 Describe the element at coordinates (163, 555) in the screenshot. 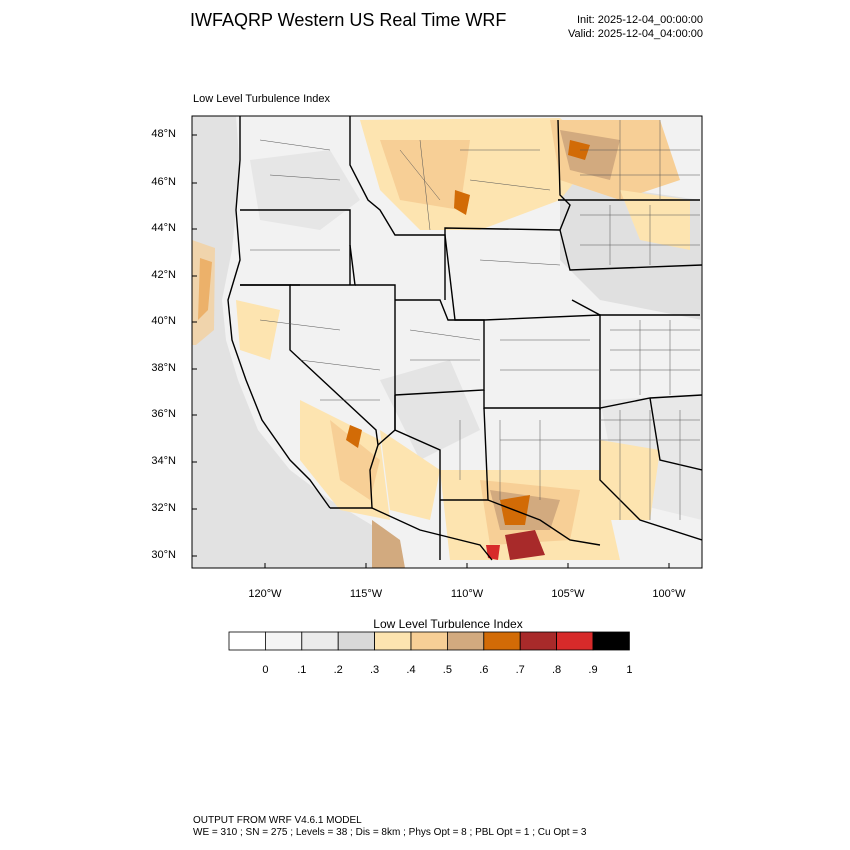

I see `lat-label: 30°N` at that location.